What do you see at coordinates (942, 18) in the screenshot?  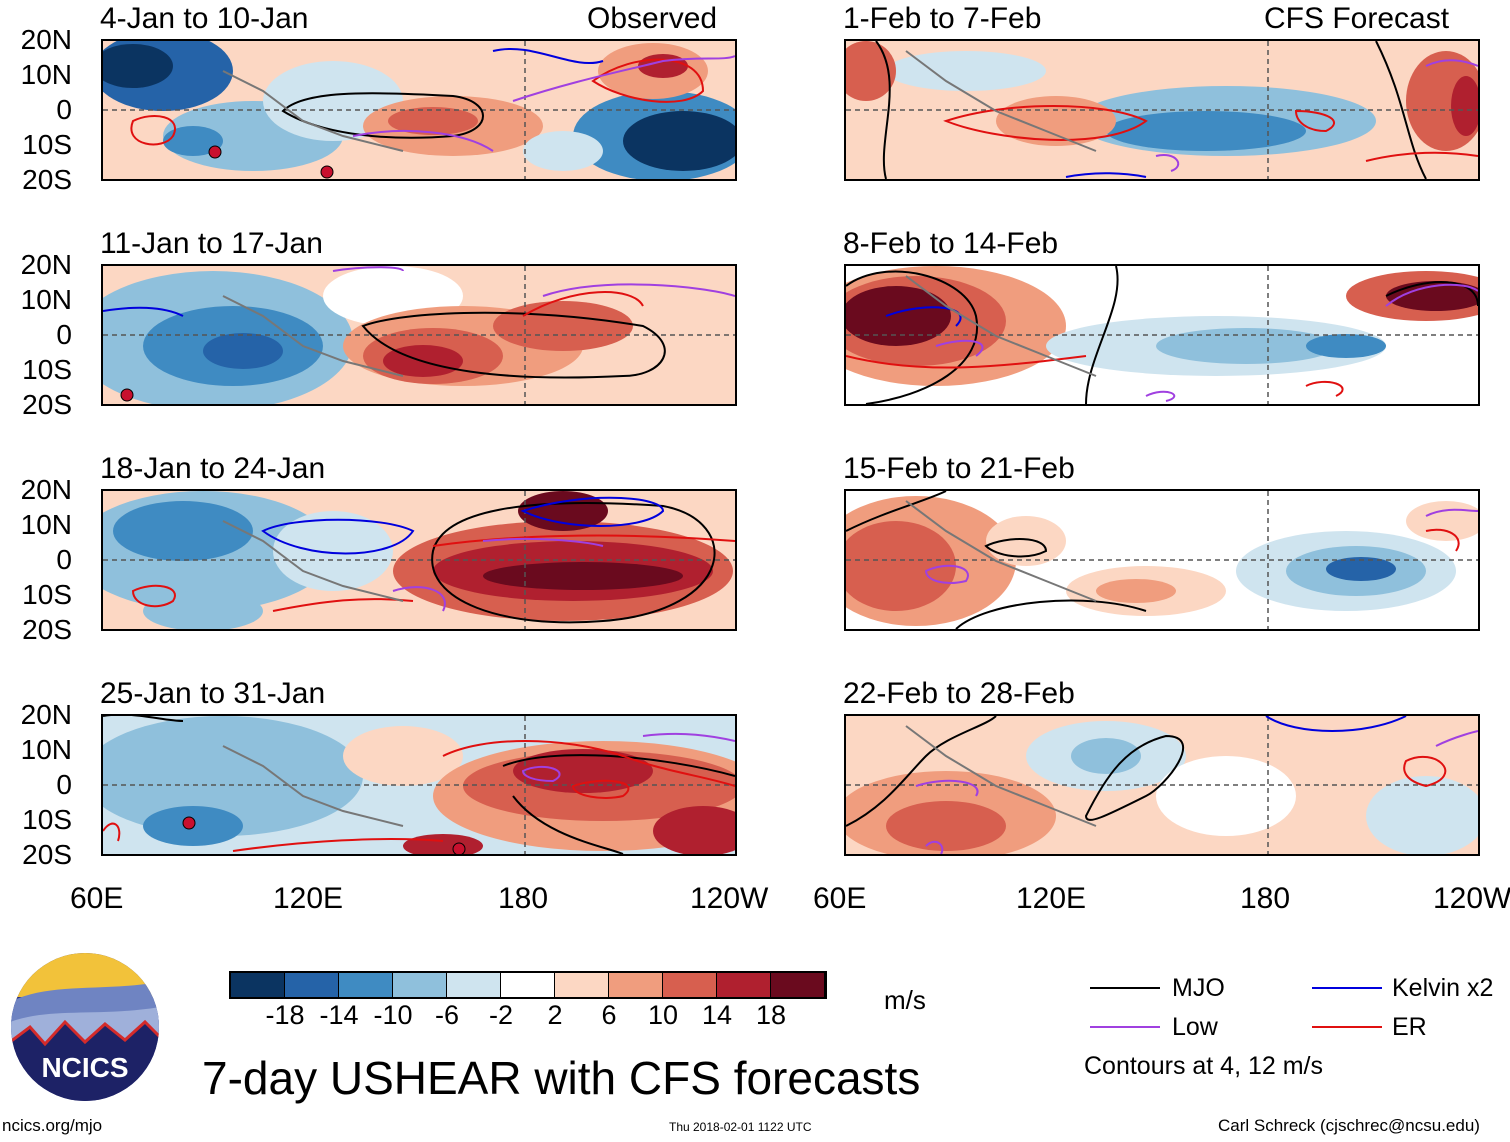 I see `panel-title: 1-Feb to 7-Feb` at bounding box center [942, 18].